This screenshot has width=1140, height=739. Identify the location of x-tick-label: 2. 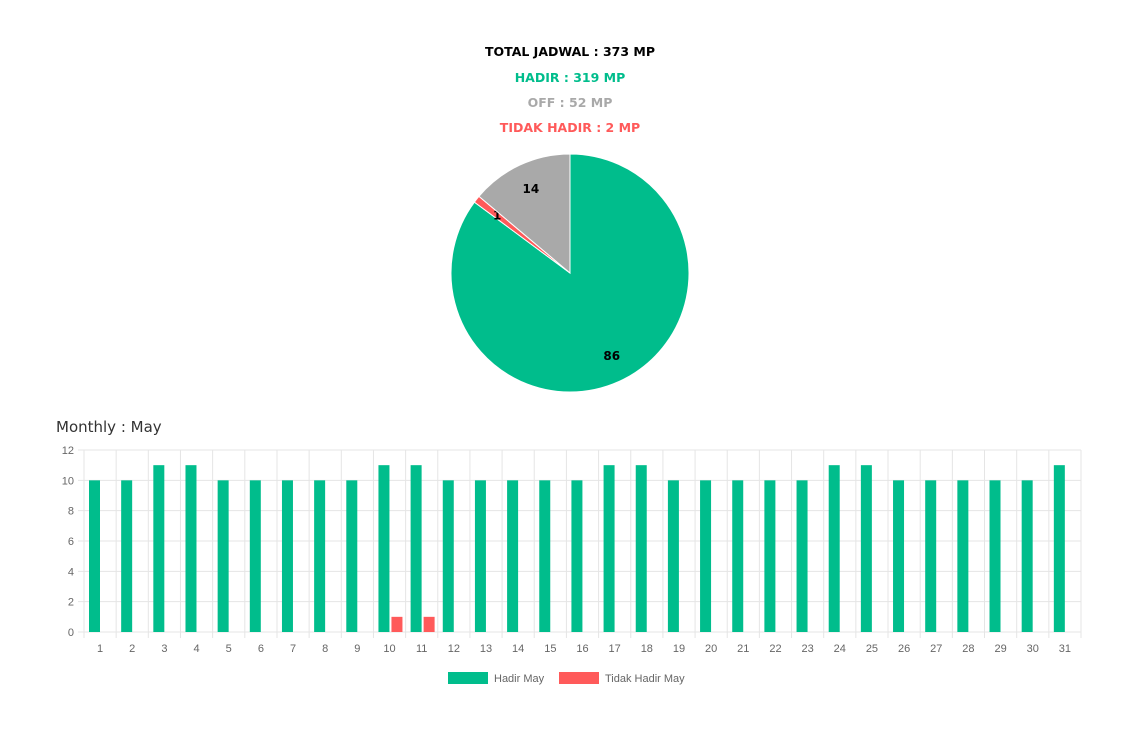
(132, 649).